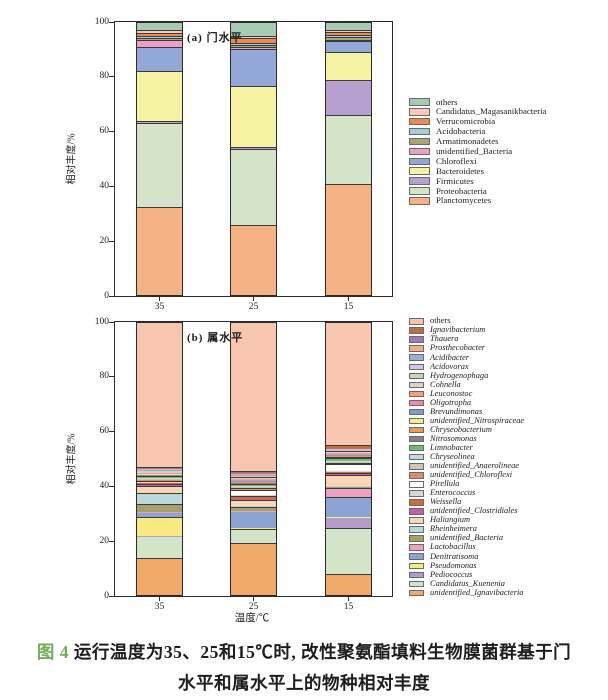 This screenshot has height=700, width=608. I want to click on legend-item: Chryseolinea, so click(466, 457).